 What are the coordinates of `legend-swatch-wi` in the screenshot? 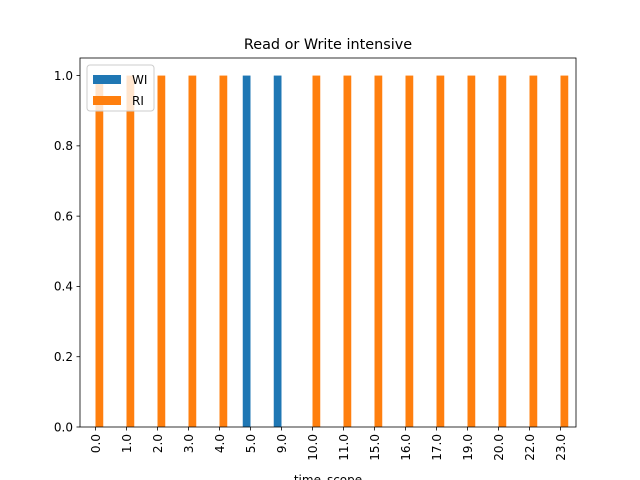 It's located at (107, 79).